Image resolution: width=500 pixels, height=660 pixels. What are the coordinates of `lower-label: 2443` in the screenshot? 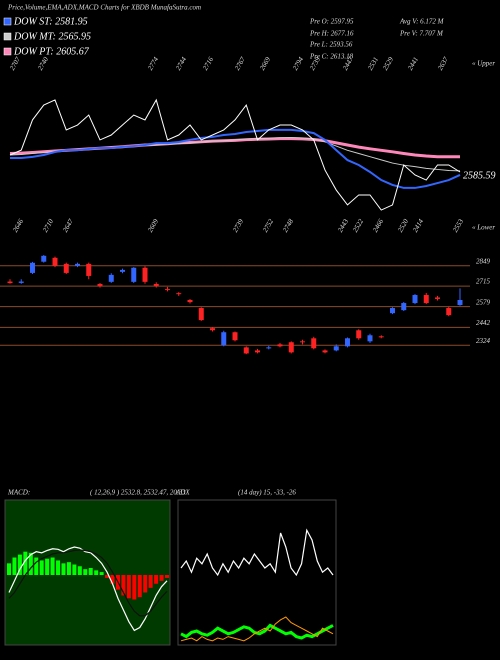 It's located at (343, 225).